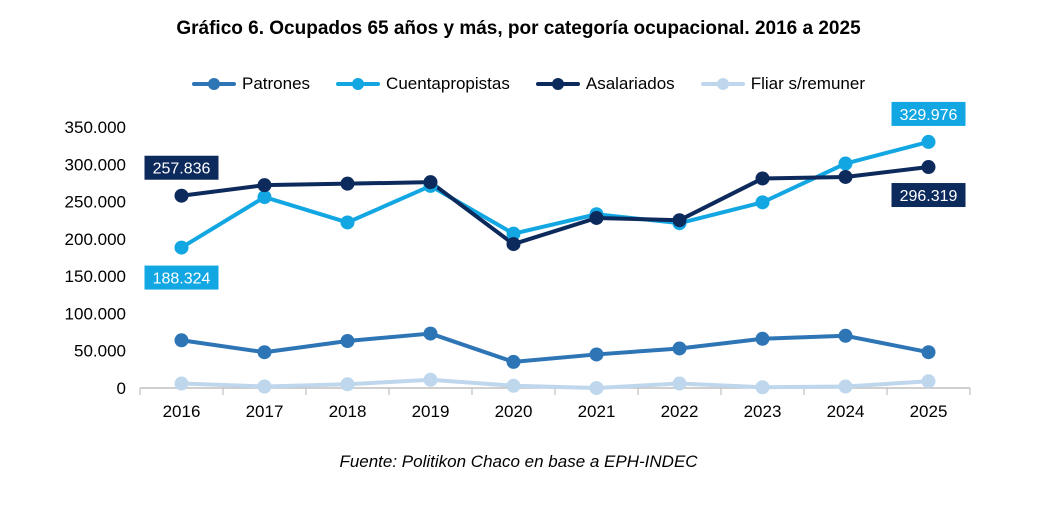 The width and height of the screenshot is (1057, 510). What do you see at coordinates (929, 411) in the screenshot?
I see `x-tick-label: 2025` at bounding box center [929, 411].